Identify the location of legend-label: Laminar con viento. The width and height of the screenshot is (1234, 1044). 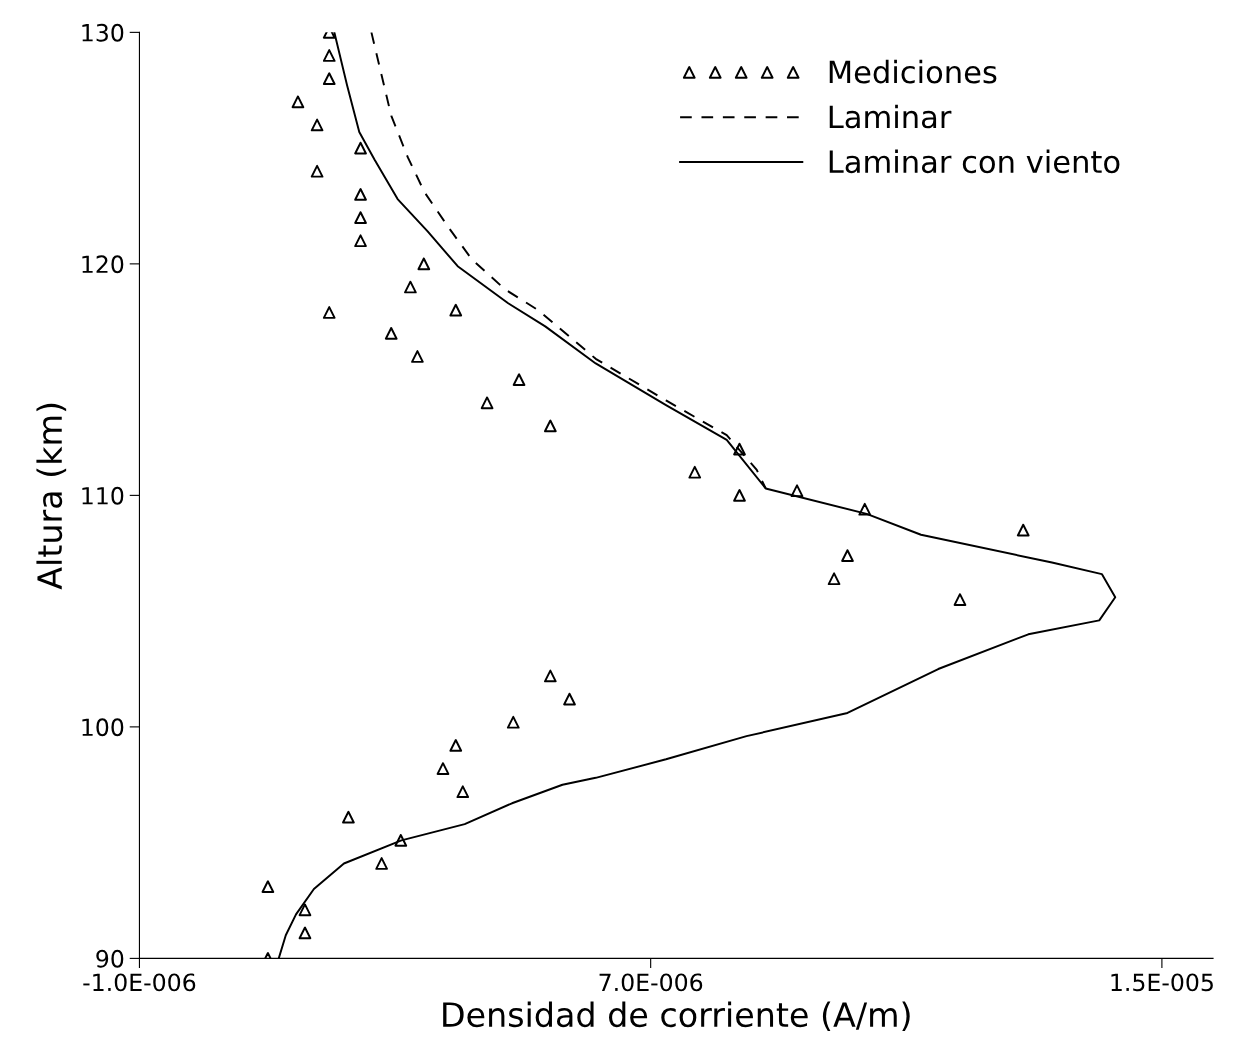
(974, 161).